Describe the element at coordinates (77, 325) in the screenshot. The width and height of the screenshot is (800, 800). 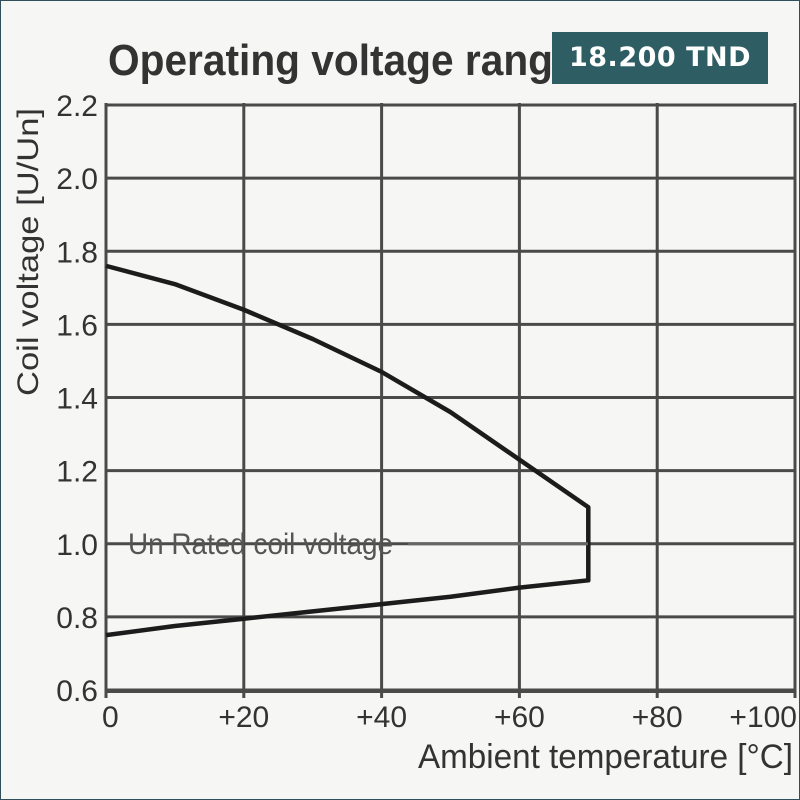
I see `y-tick-label: 1.6` at that location.